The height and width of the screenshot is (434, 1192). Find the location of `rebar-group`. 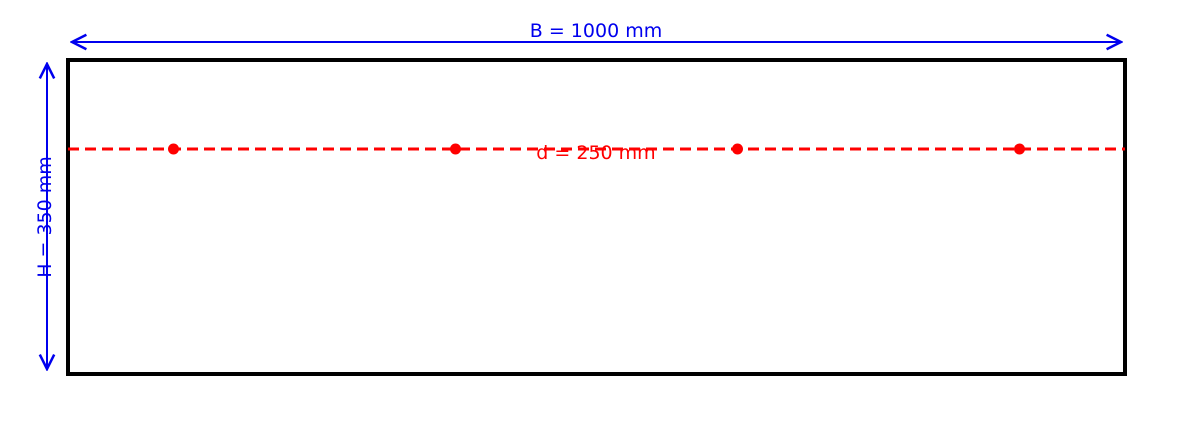

rebar-group is located at coordinates (596, 149).